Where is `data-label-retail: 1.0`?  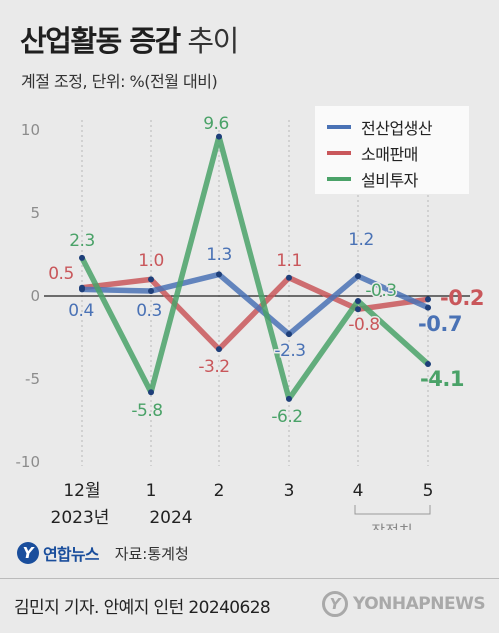
data-label-retail: 1.0 is located at coordinates (151, 261).